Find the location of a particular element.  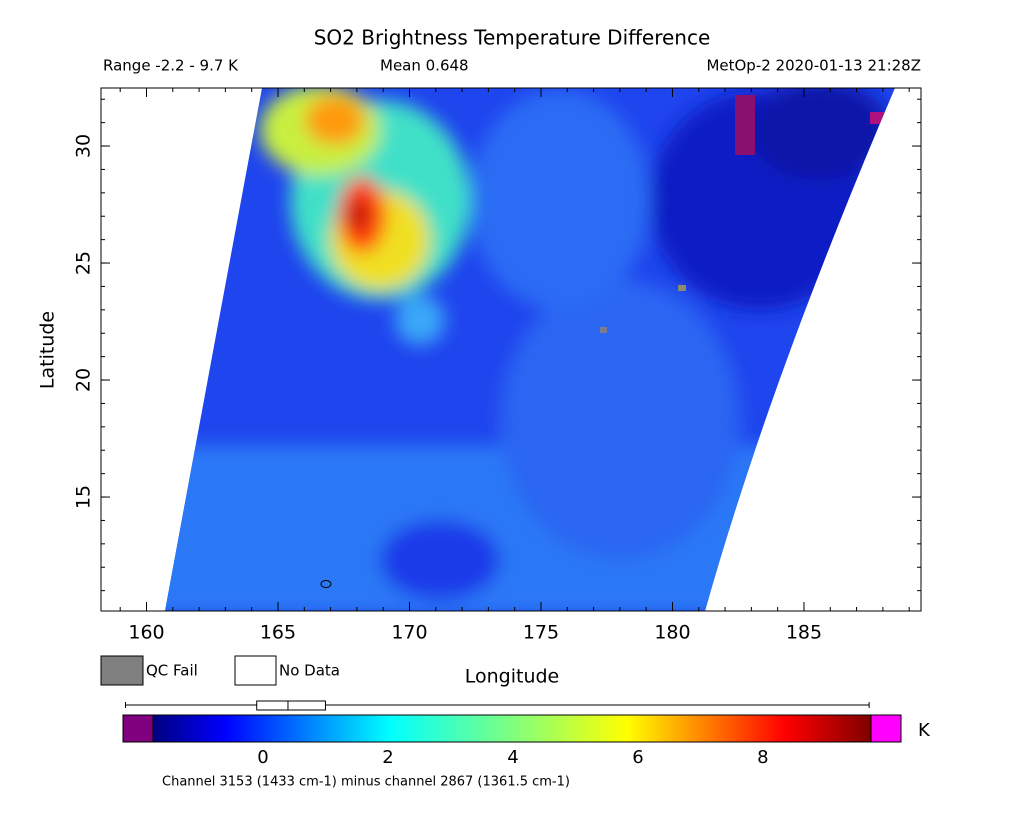

x-tick-label: 160 is located at coordinates (146, 633).